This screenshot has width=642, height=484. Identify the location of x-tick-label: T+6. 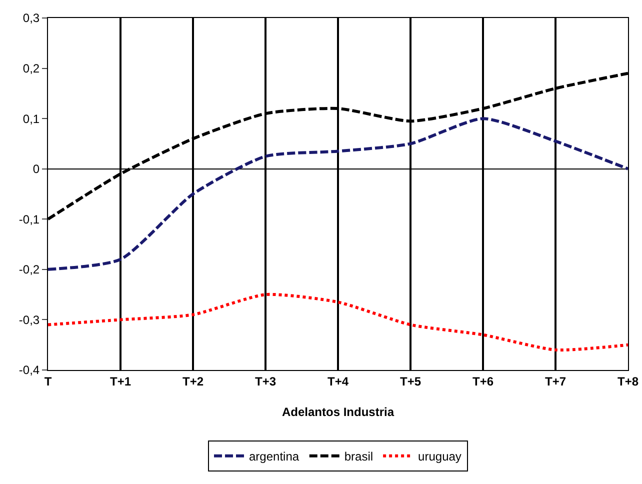
(483, 381).